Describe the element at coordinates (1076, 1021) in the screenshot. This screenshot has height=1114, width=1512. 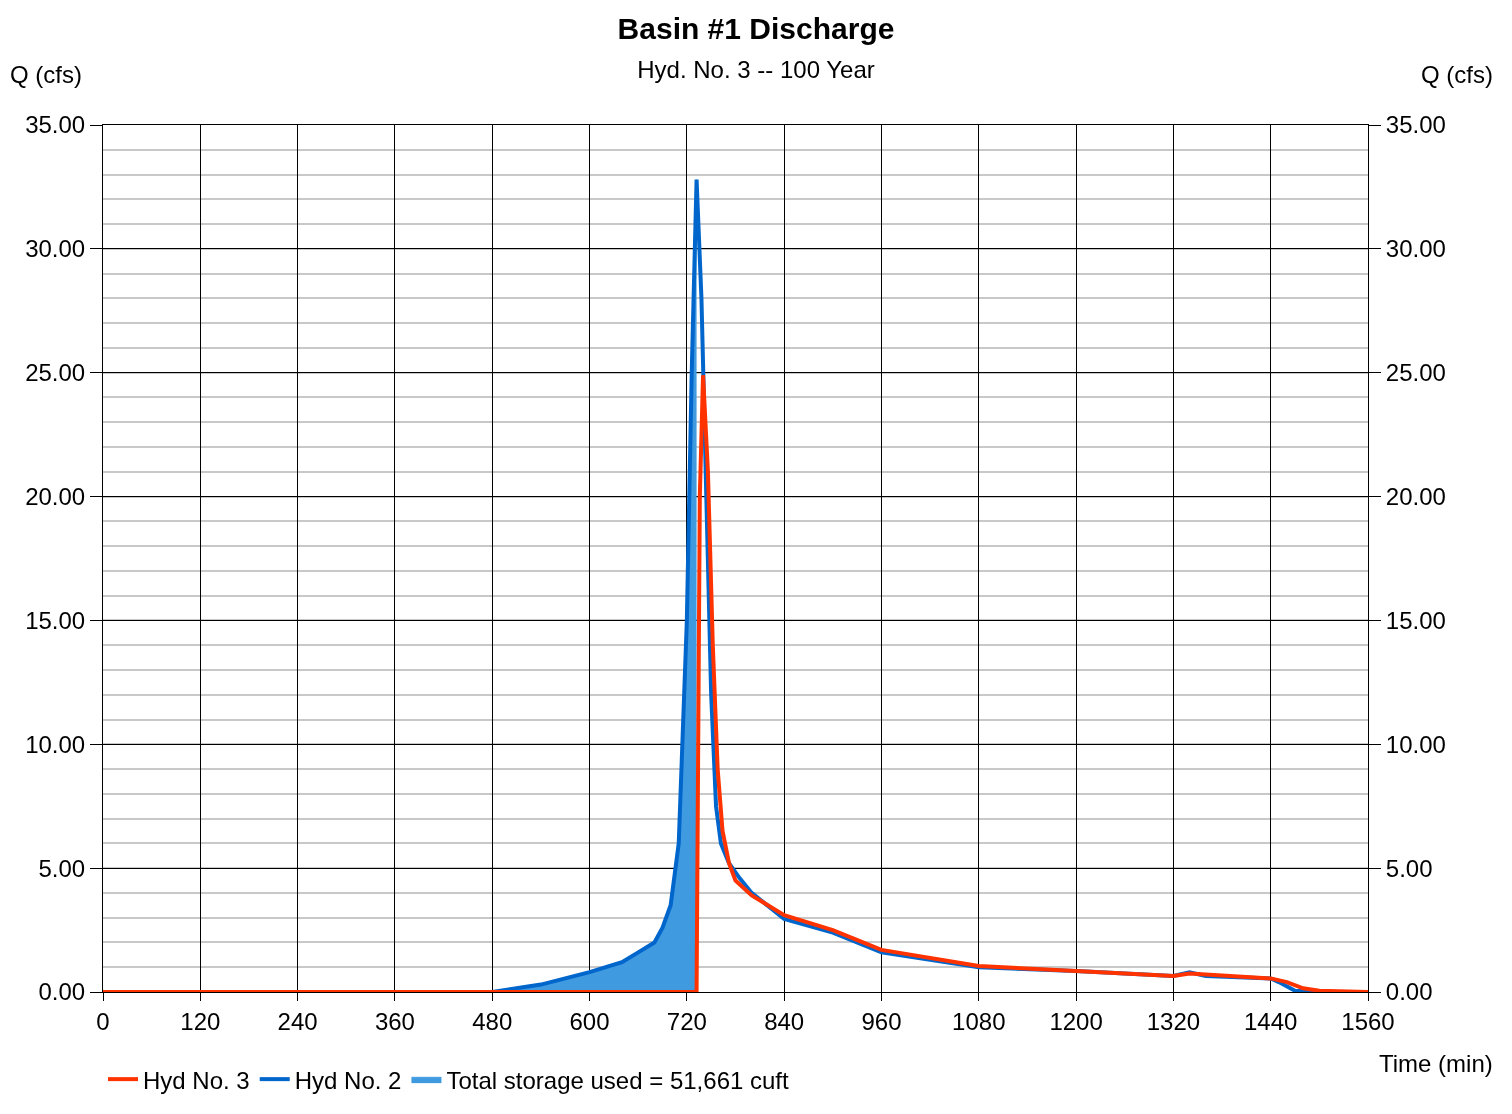
I see `x-tick-label: 1200` at that location.